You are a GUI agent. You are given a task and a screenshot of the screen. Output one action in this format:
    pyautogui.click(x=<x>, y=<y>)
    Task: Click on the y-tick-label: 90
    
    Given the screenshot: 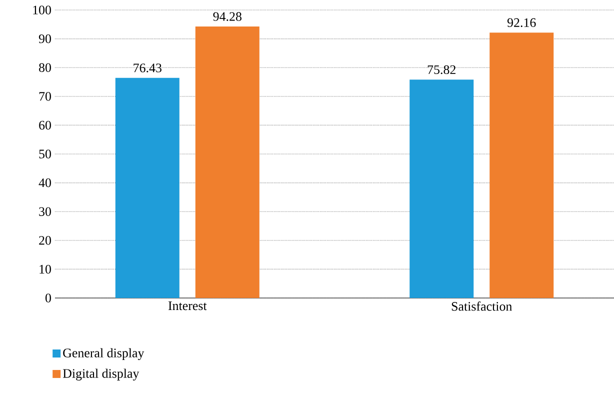 What is the action you would take?
    pyautogui.click(x=44, y=39)
    